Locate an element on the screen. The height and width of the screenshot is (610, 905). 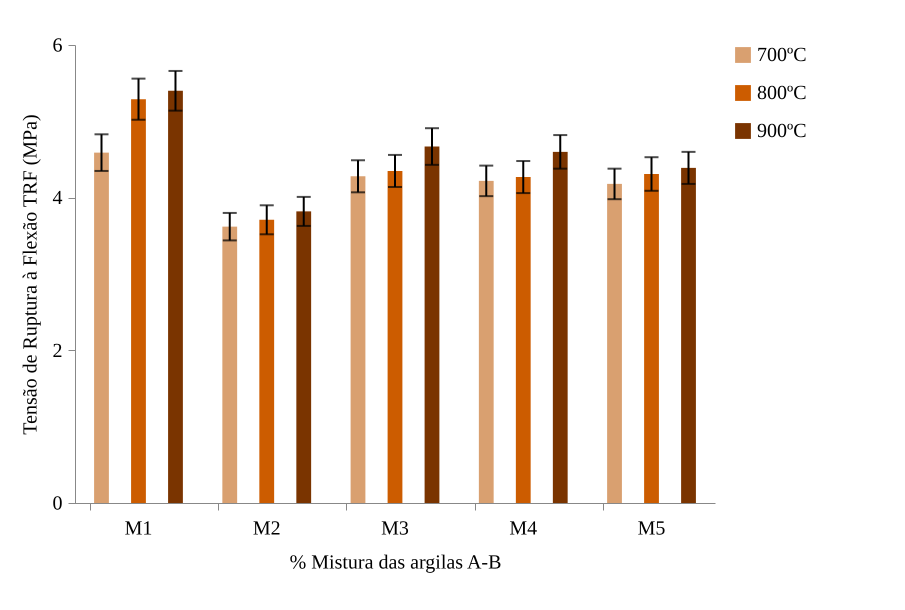
y-tick-label: 0 is located at coordinates (57, 503).